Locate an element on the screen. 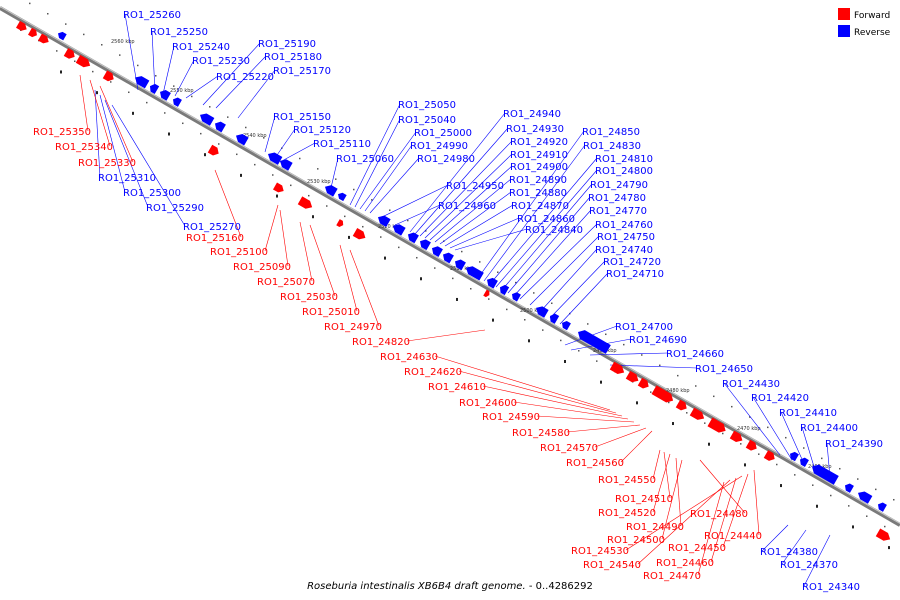 The width and height of the screenshot is (900, 600). reverse-gene-label: RO1_24870 is located at coordinates (540, 206).